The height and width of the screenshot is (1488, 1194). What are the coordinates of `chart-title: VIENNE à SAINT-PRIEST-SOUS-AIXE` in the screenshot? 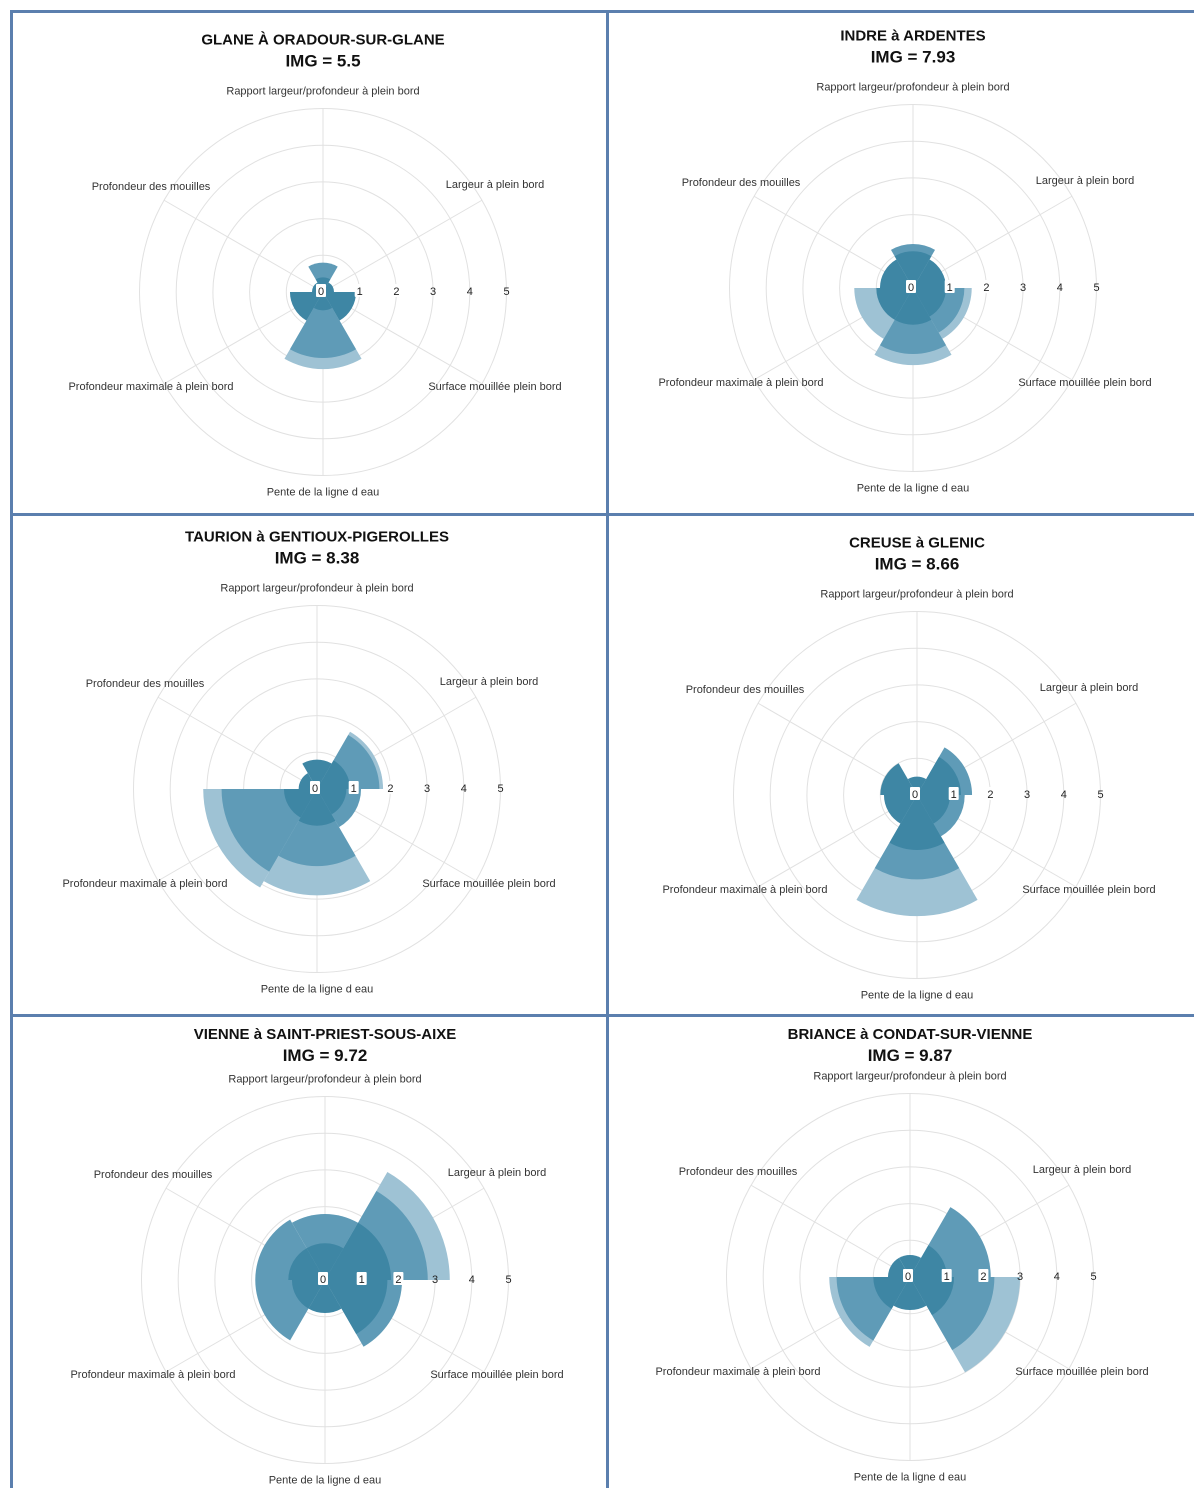 It's located at (325, 1034).